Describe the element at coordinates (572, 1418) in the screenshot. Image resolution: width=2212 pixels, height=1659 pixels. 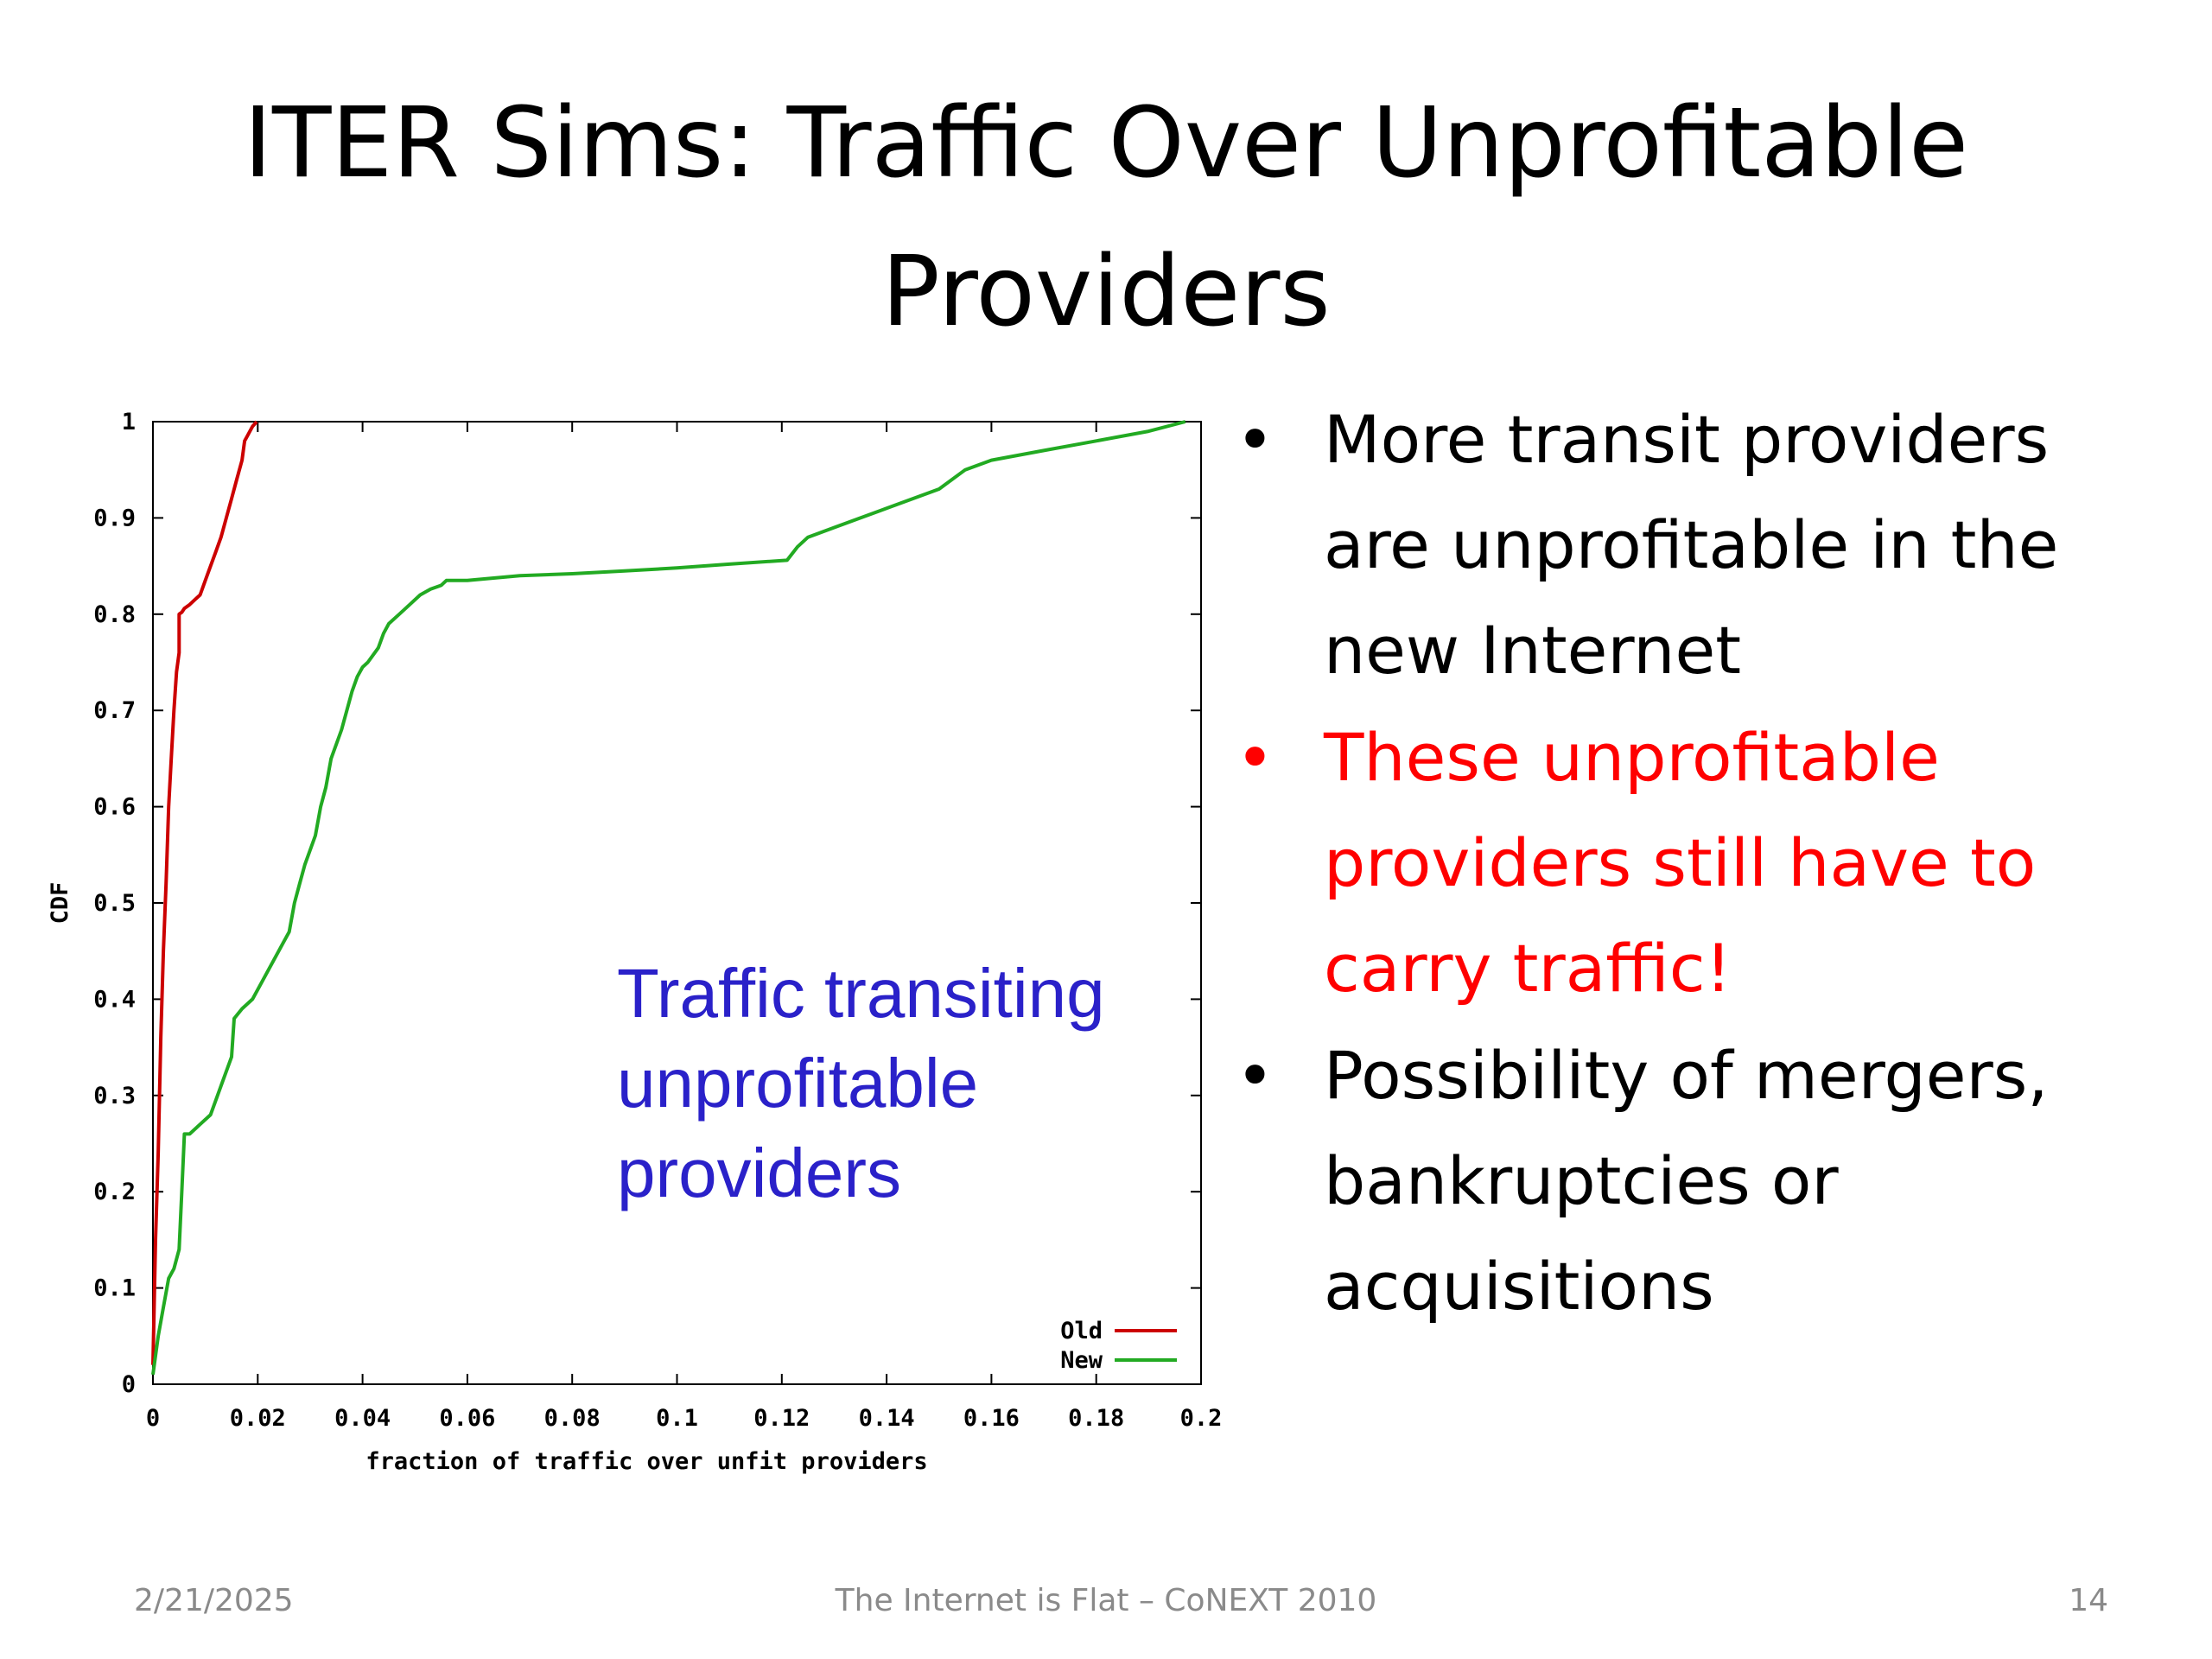
I see `x-tick-label: 0.08` at that location.